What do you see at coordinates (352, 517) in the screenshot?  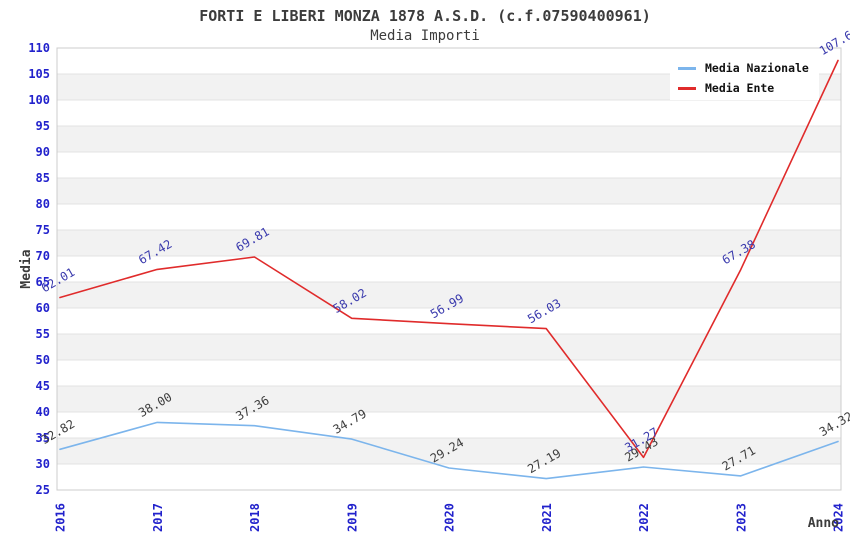 I see `svg-text: 2019` at bounding box center [352, 517].